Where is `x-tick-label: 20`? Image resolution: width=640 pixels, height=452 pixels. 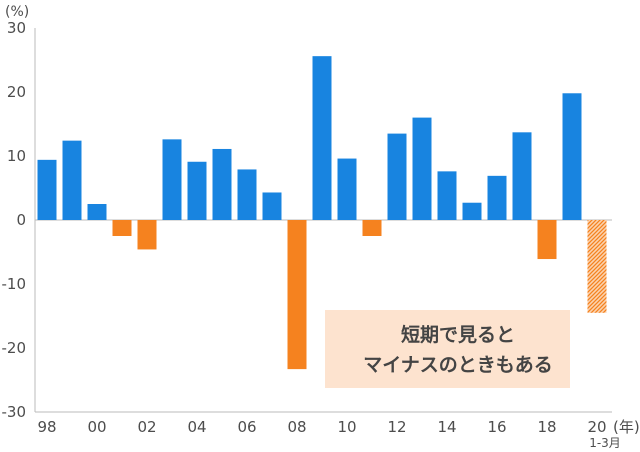 x-tick-label: 20 is located at coordinates (596, 427).